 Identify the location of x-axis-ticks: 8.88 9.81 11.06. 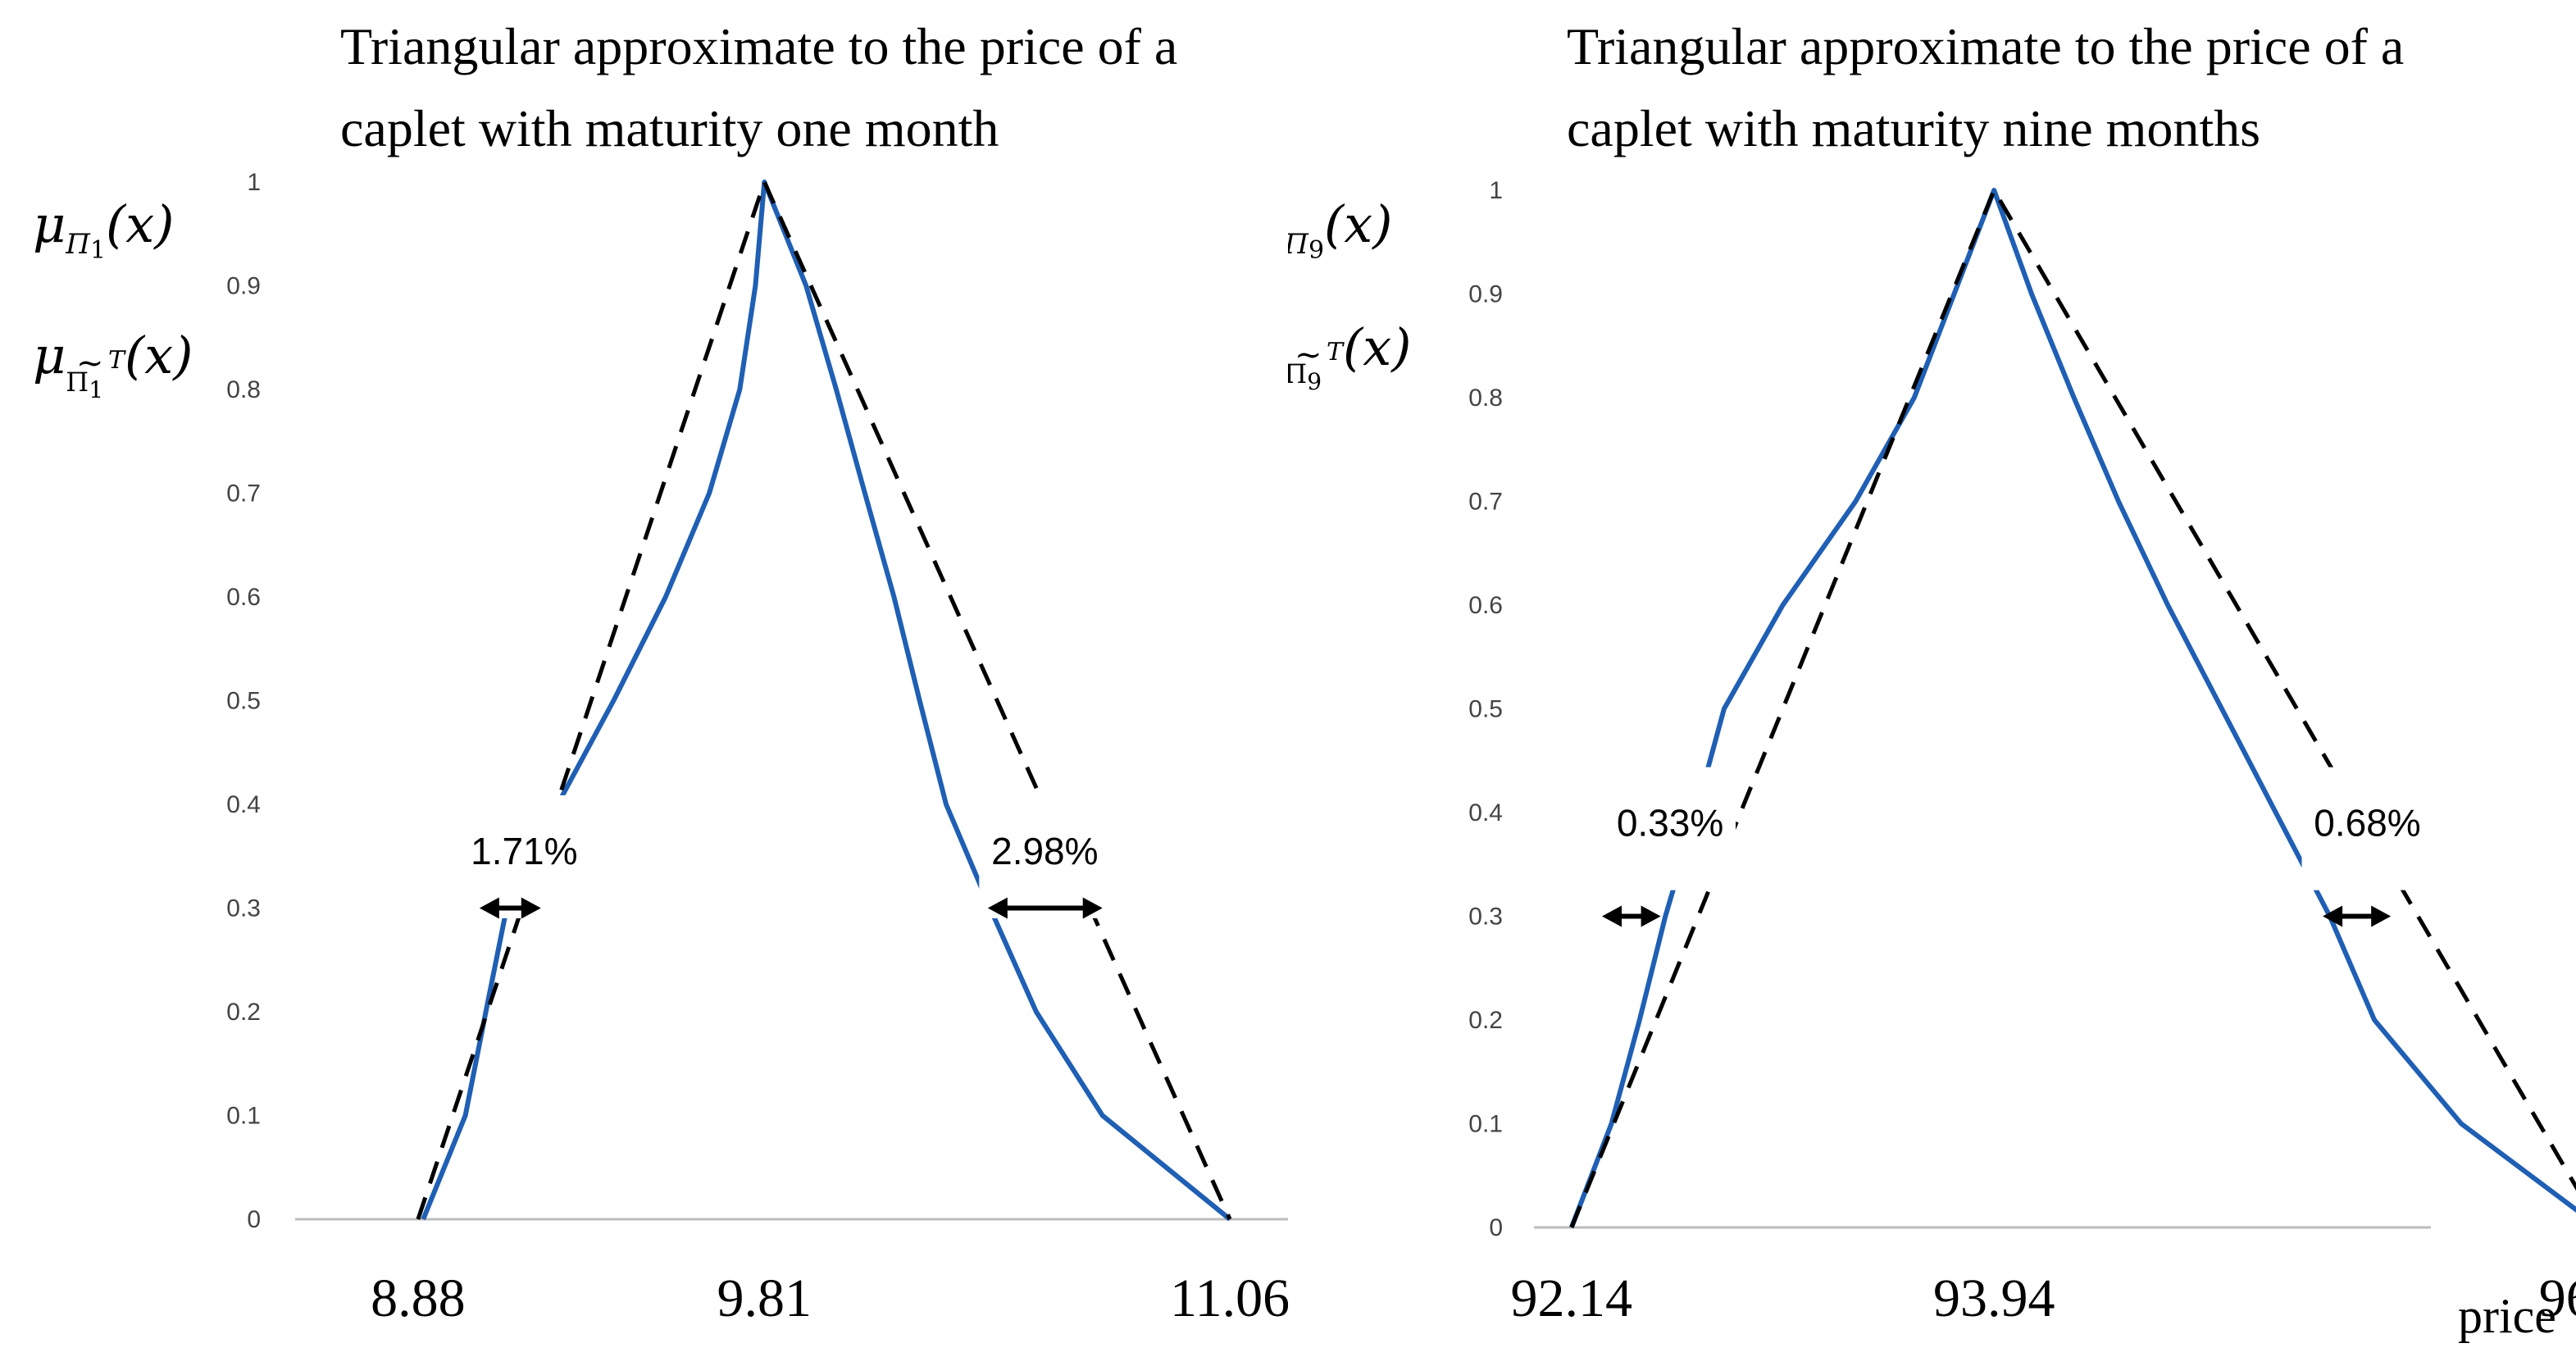
(830, 1298).